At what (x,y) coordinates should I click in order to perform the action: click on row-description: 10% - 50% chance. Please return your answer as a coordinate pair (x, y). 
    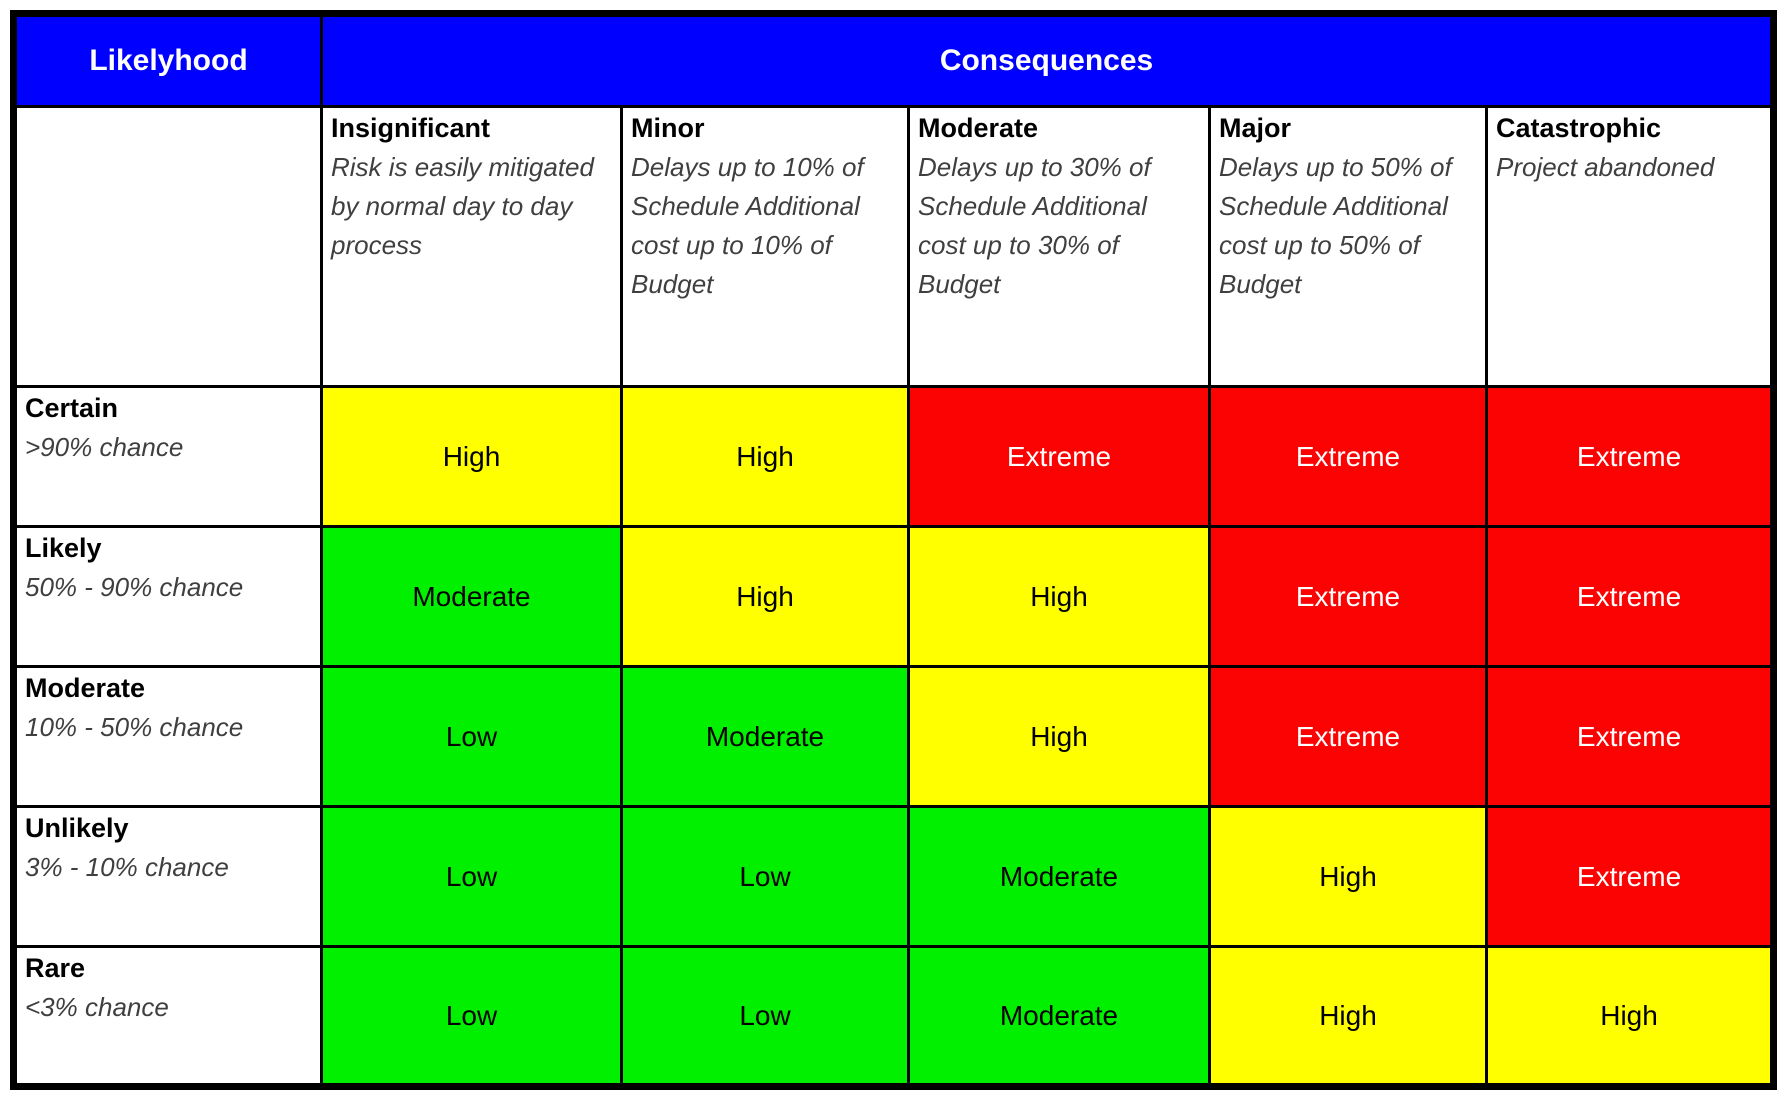
    Looking at the image, I should click on (134, 726).